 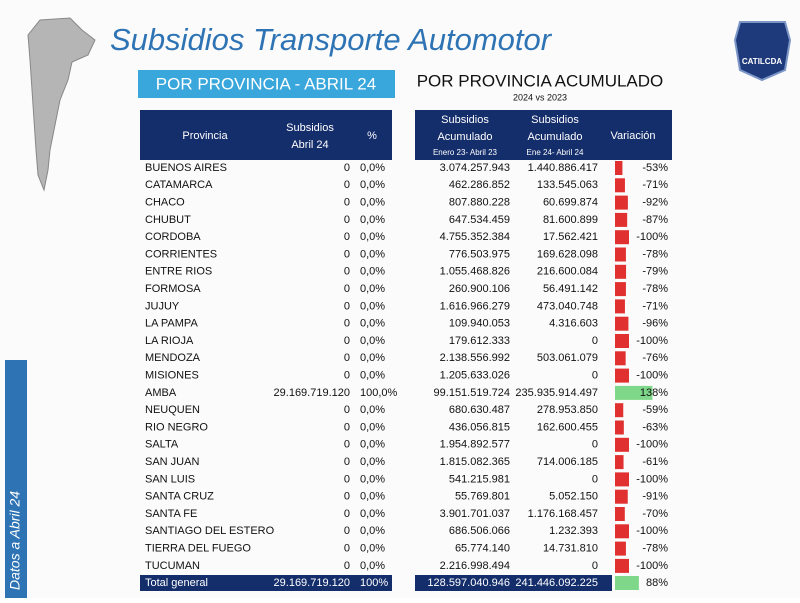 What do you see at coordinates (567, 254) in the screenshot?
I see `cell-acum24: 169.628.098` at bounding box center [567, 254].